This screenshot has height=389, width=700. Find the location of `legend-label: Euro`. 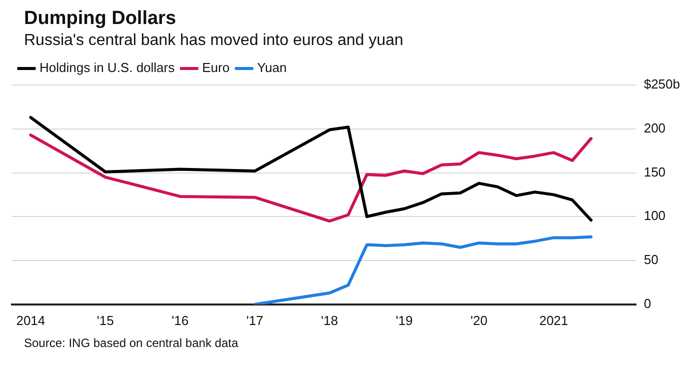

legend-label: Euro is located at coordinates (216, 68).